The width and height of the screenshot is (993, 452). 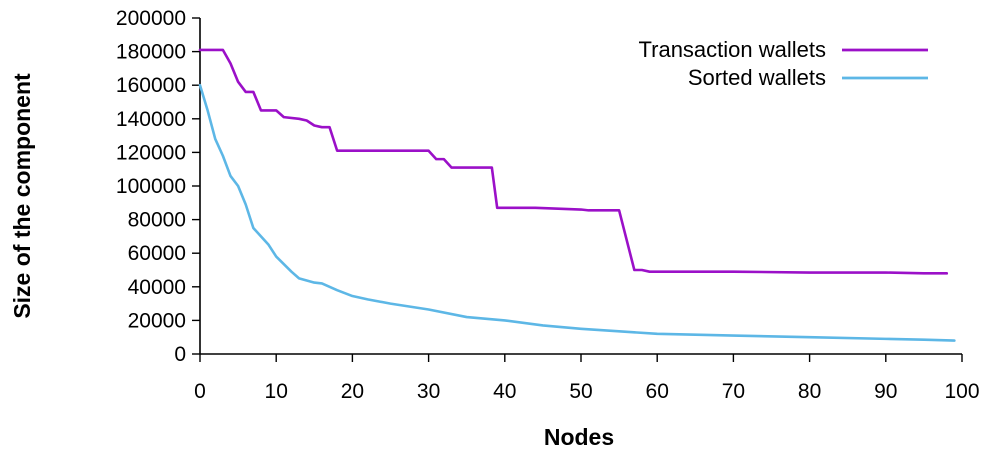 I want to click on x-tick-label: 30, so click(x=428, y=391).